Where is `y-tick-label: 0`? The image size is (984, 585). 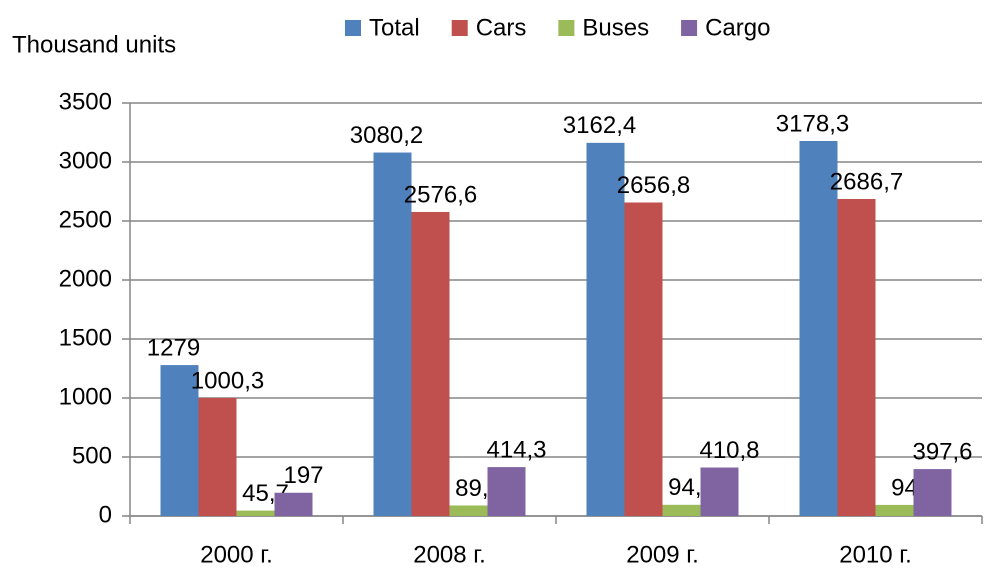
y-tick-label: 0 is located at coordinates (105, 514).